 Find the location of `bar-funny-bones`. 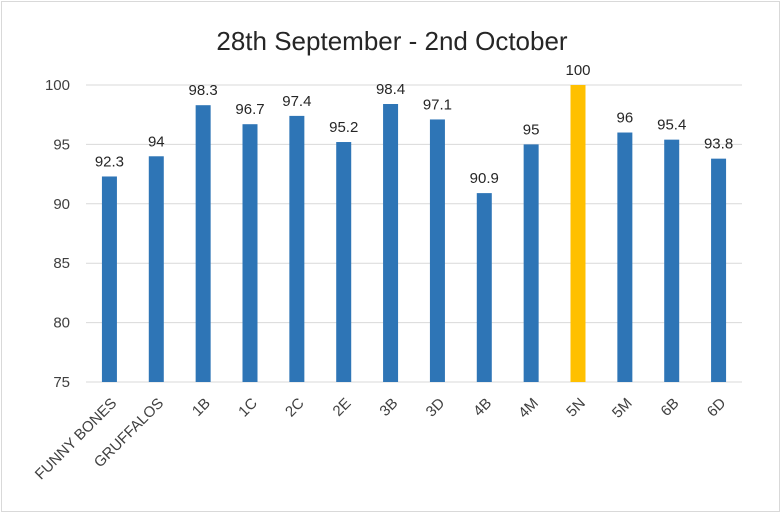

bar-funny-bones is located at coordinates (109, 279).